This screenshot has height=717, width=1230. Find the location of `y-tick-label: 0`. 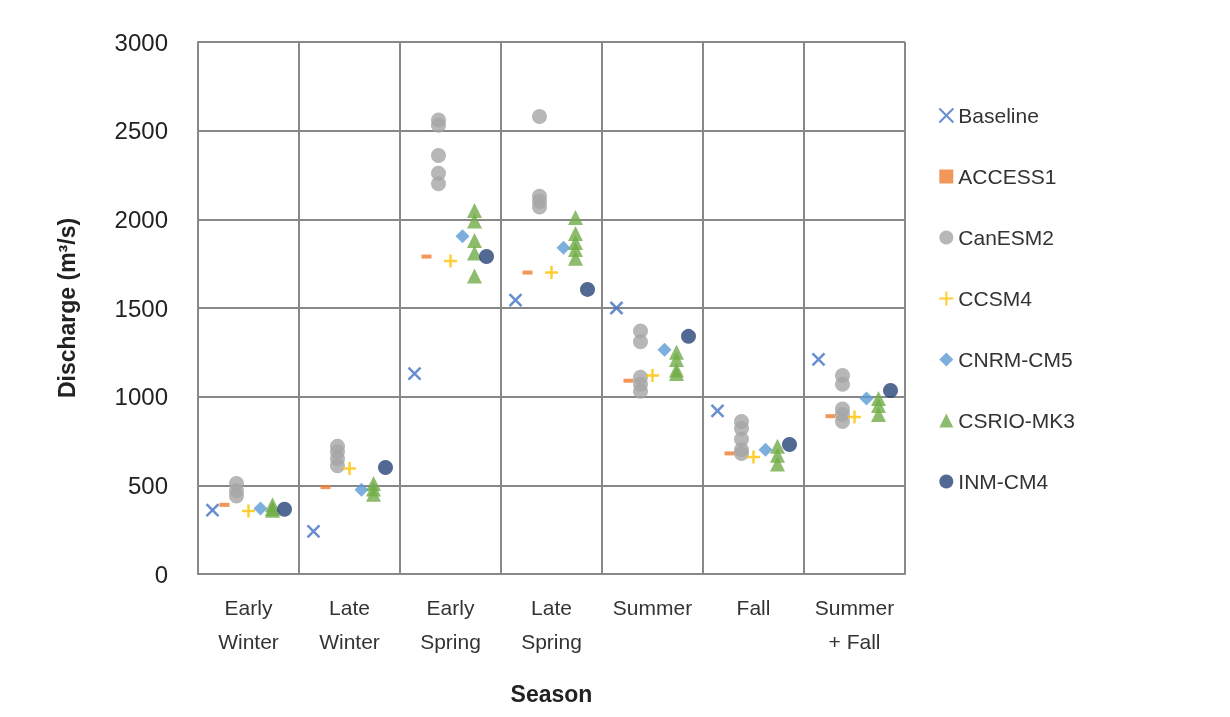

y-tick-label: 0 is located at coordinates (161, 574).